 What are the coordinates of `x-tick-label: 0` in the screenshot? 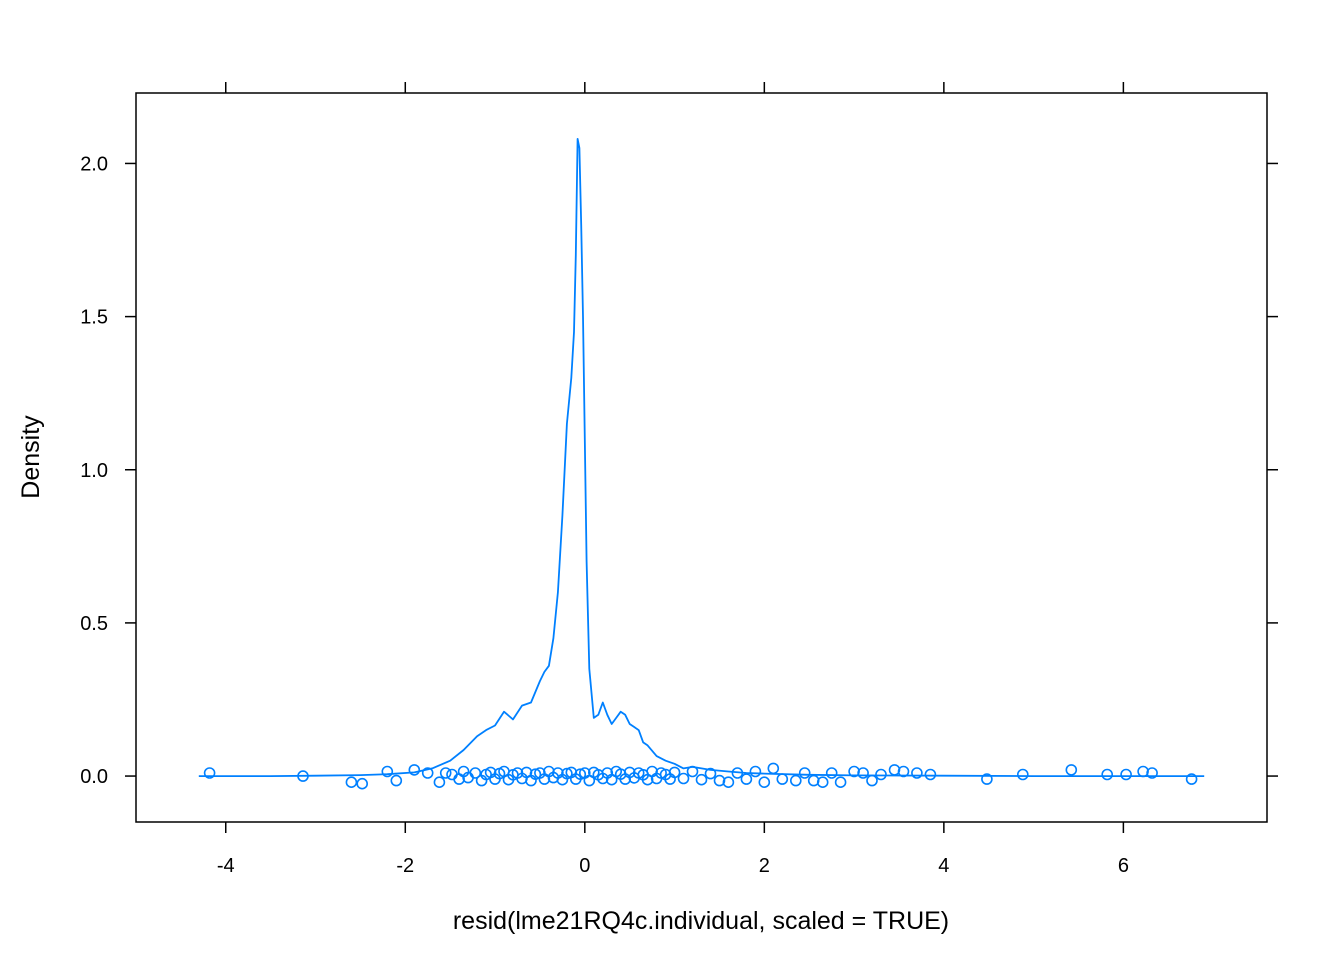 It's located at (584, 866).